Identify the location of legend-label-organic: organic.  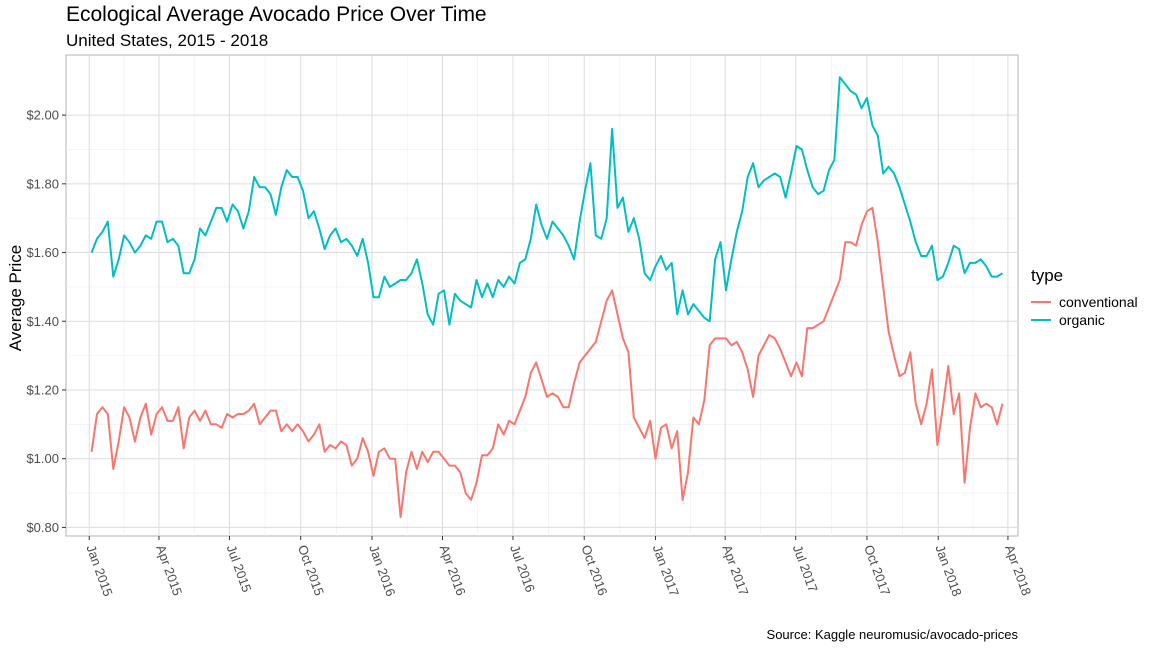
(1082, 320).